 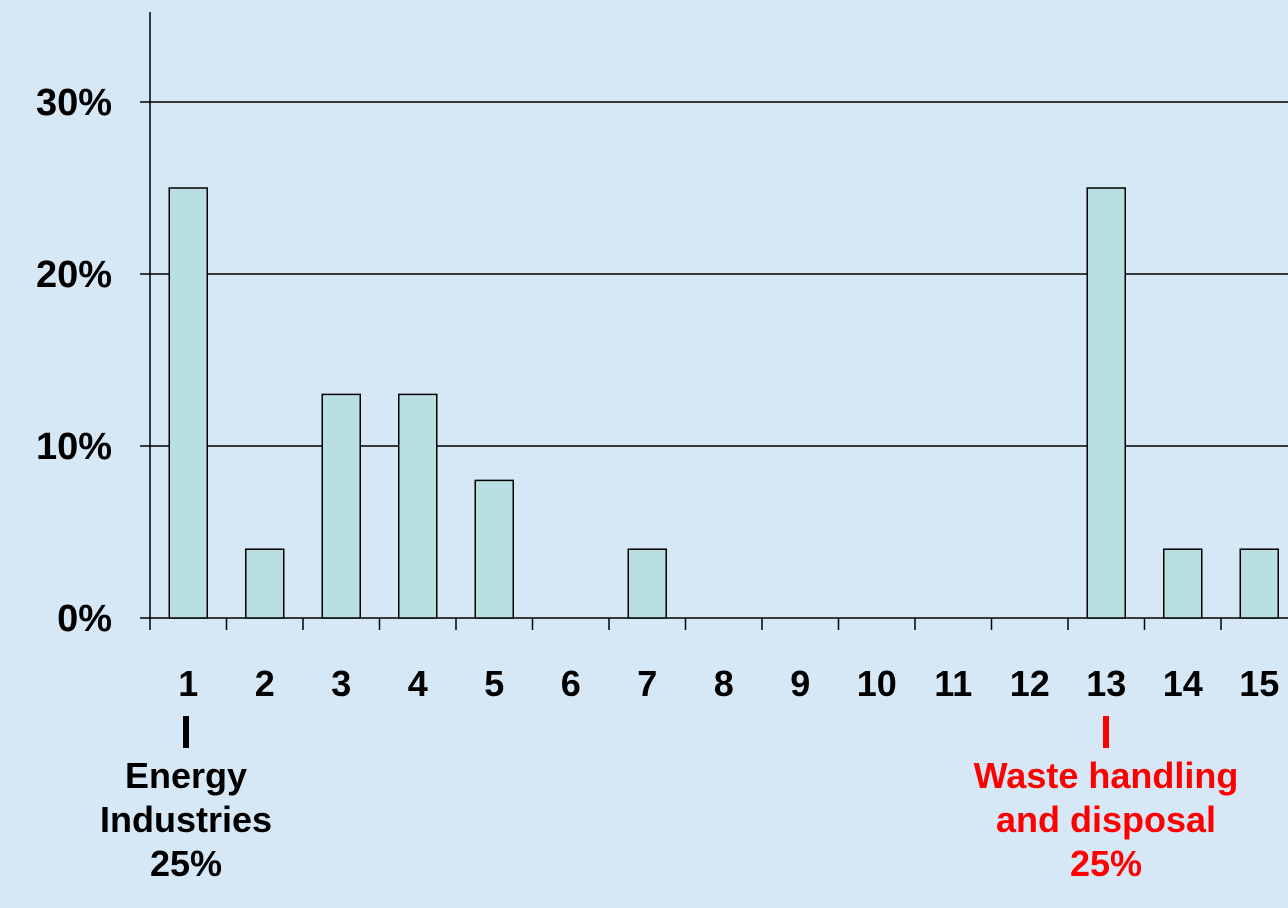 I want to click on x-tick-label: 1, so click(x=188, y=683).